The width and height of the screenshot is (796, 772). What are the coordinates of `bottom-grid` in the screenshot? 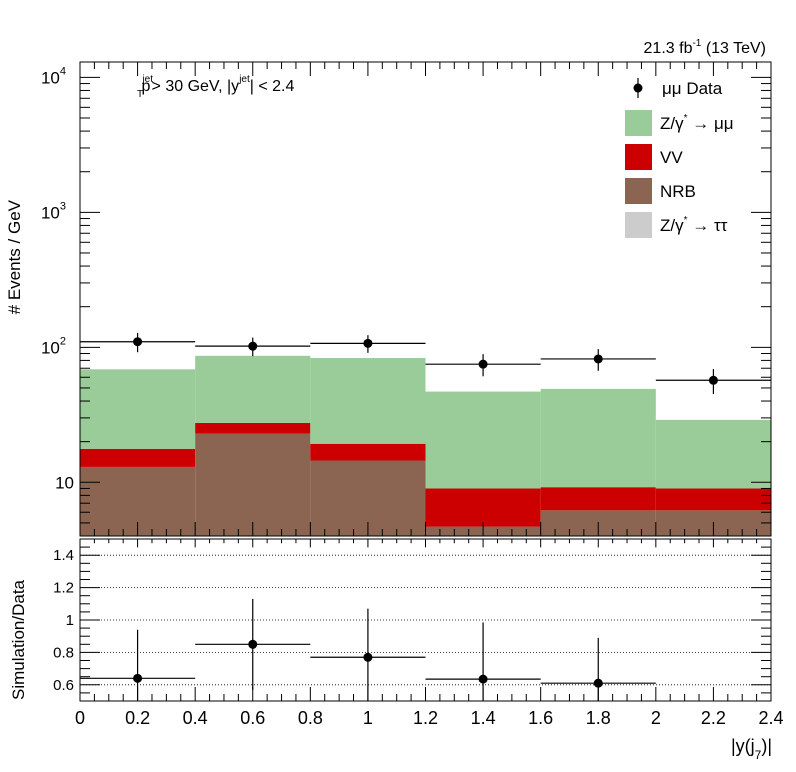 It's located at (425, 620).